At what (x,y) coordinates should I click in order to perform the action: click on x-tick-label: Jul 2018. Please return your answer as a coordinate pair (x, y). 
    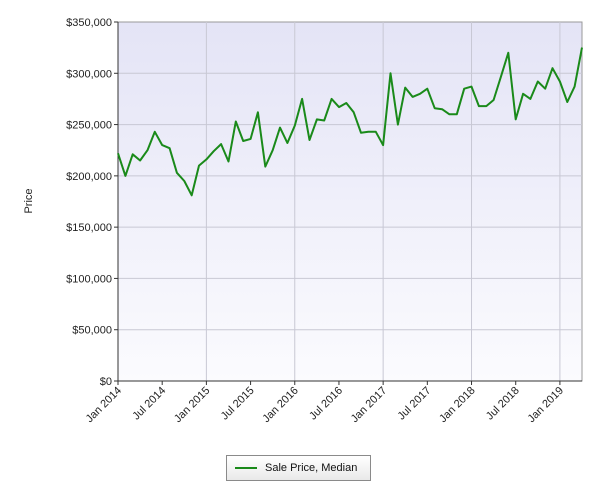
    Looking at the image, I should click on (503, 404).